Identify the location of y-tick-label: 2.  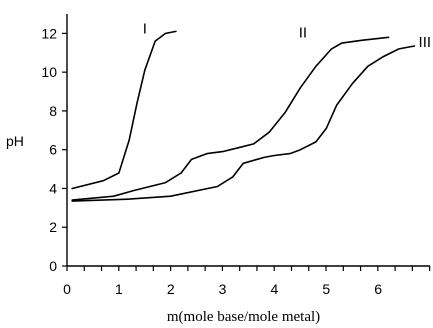
(53, 227).